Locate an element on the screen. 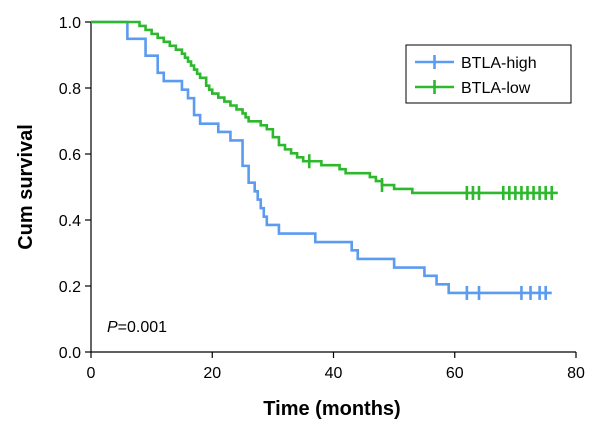 The width and height of the screenshot is (592, 425). p-value-annotation: P=0.001 is located at coordinates (137, 327).